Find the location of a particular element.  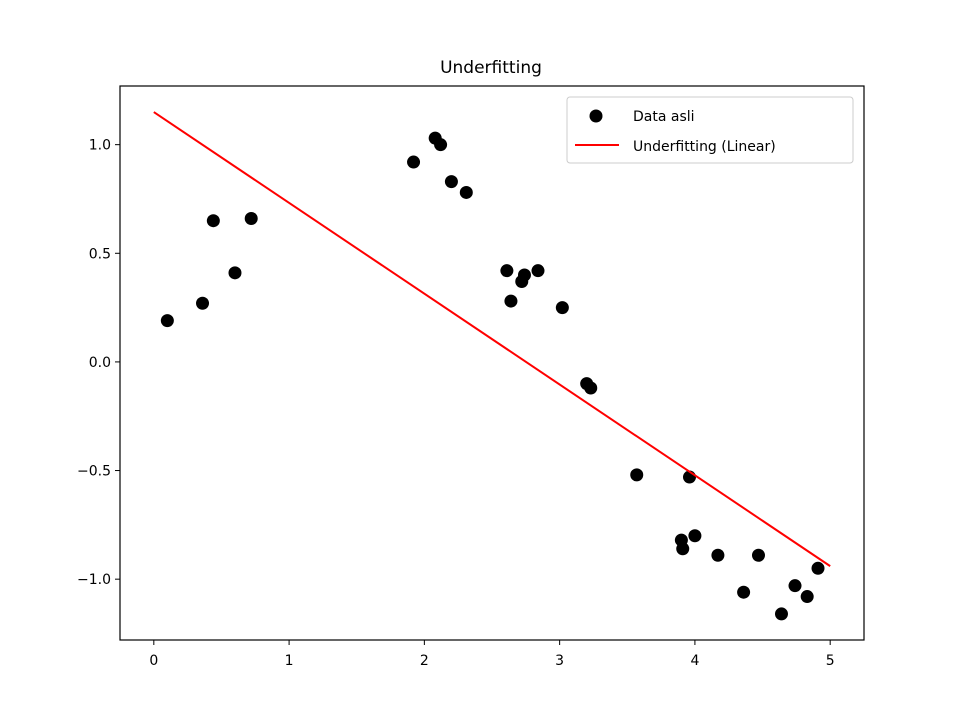

x-tick-label: 0 is located at coordinates (153, 661).